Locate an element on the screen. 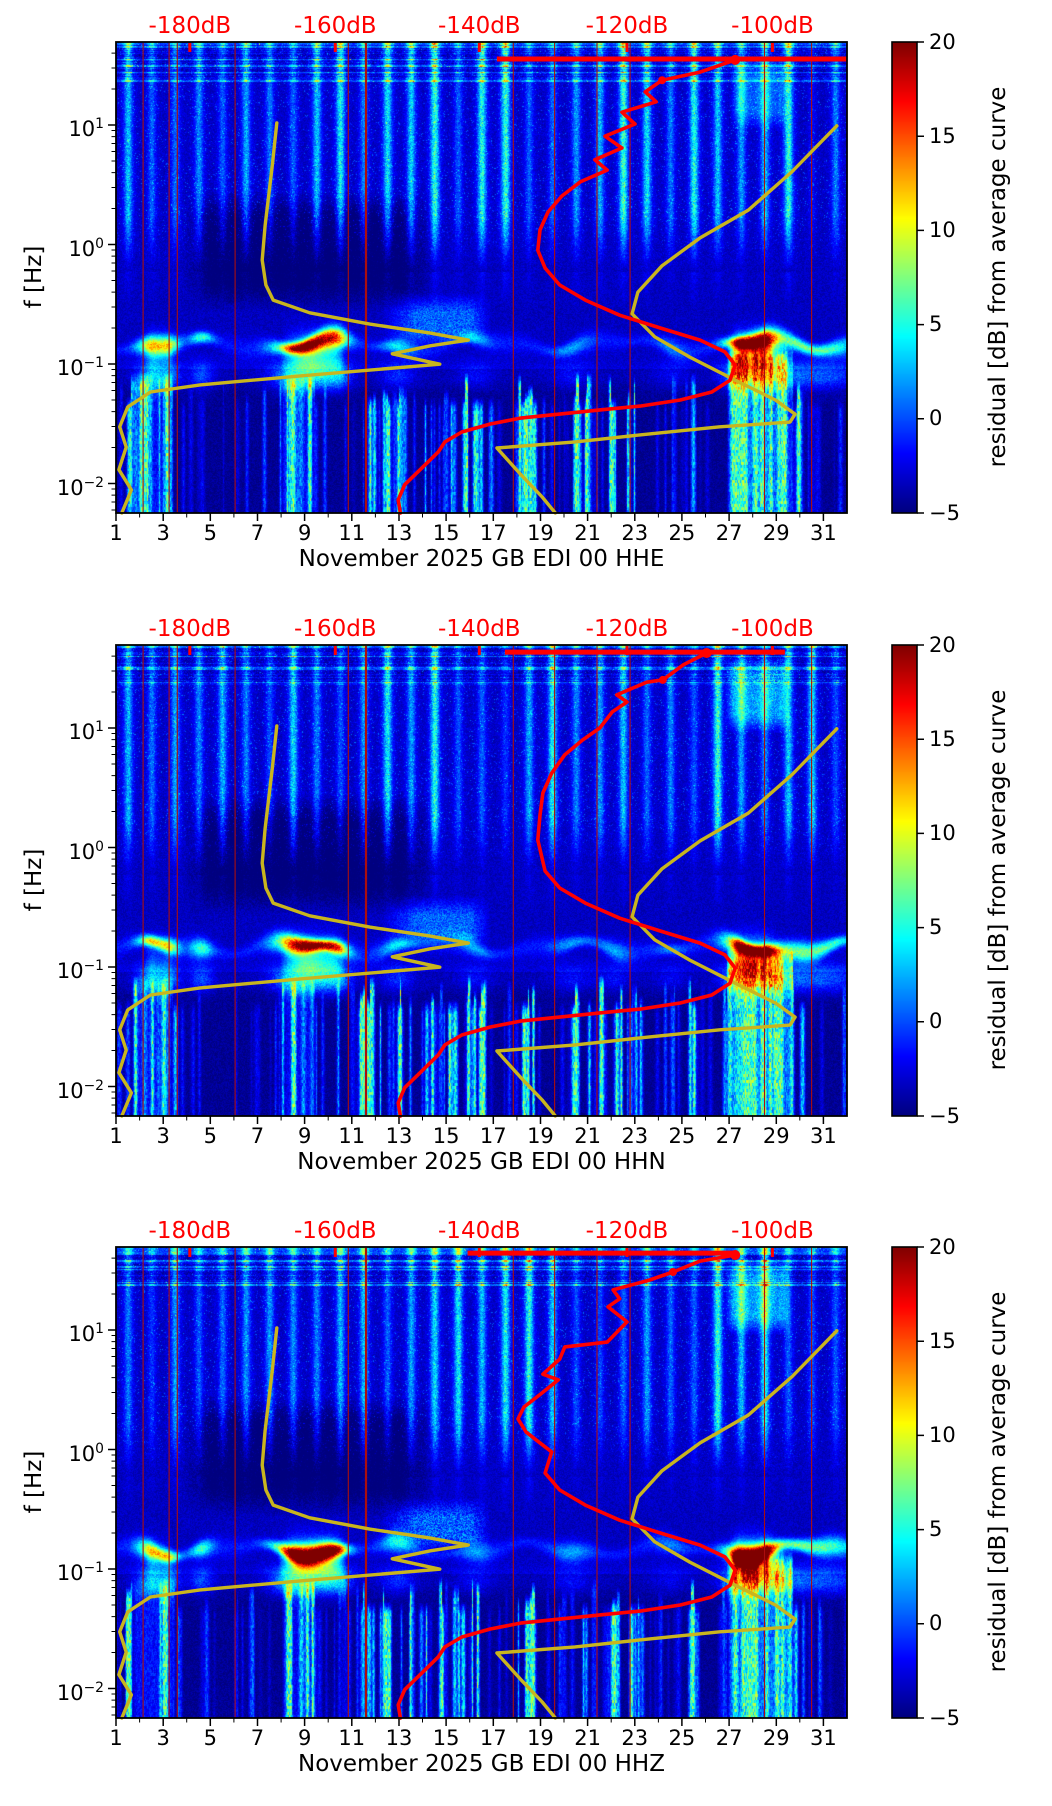 The width and height of the screenshot is (1052, 1806). x-tick-label: 31 is located at coordinates (823, 1738).